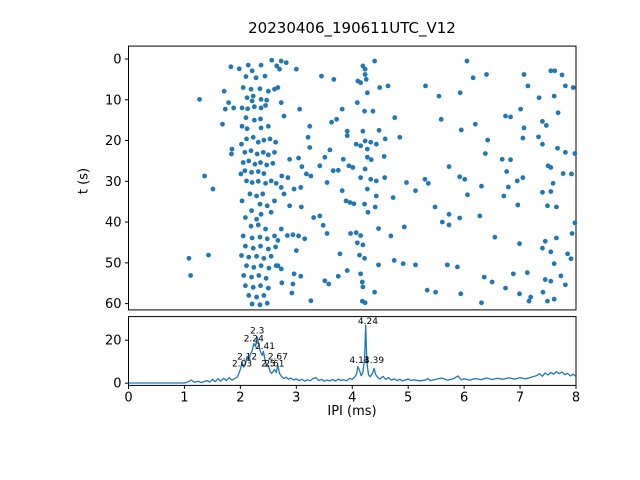  Describe the element at coordinates (278, 357) in the screenshot. I see `svg-text: 2.67` at that location.